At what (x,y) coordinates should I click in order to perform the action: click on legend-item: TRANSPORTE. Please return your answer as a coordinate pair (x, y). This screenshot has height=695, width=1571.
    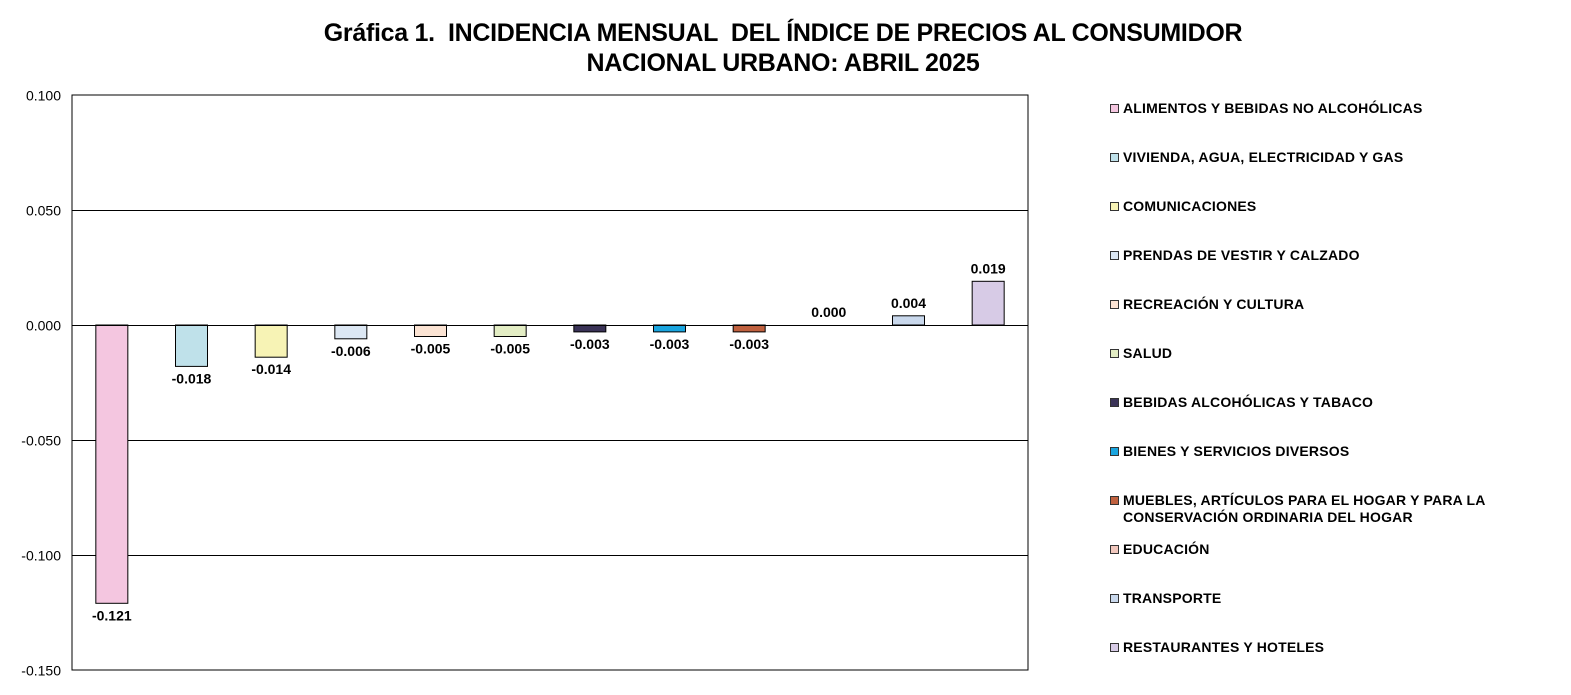
    Looking at the image, I should click on (1165, 598).